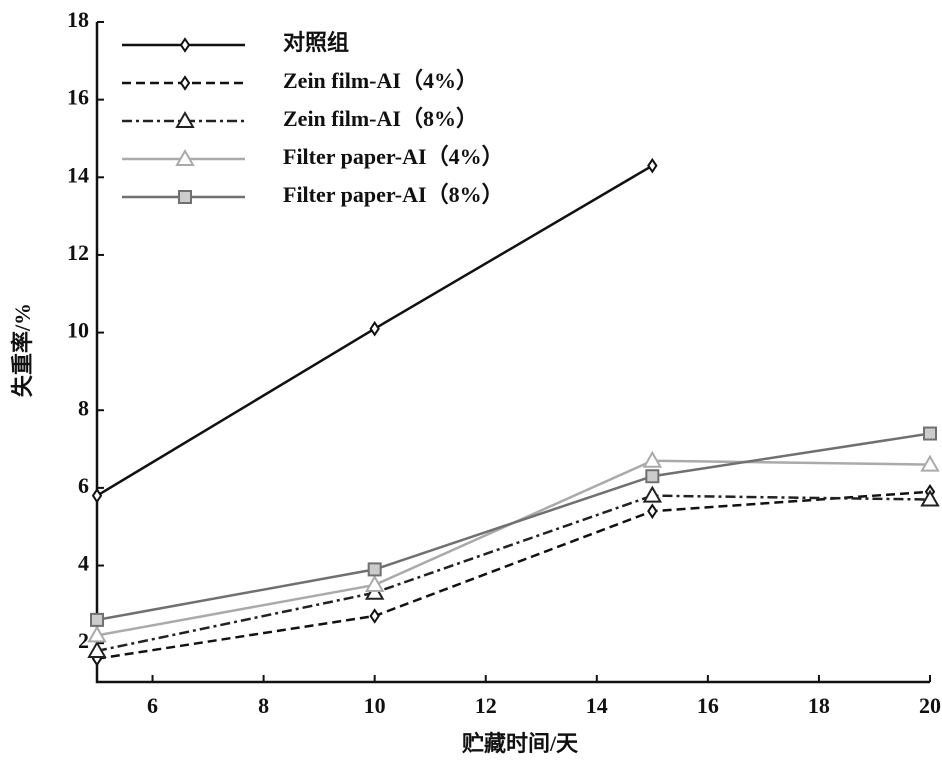 Image resolution: width=942 pixels, height=769 pixels. What do you see at coordinates (316, 42) in the screenshot?
I see `legend-label: 对照组` at bounding box center [316, 42].